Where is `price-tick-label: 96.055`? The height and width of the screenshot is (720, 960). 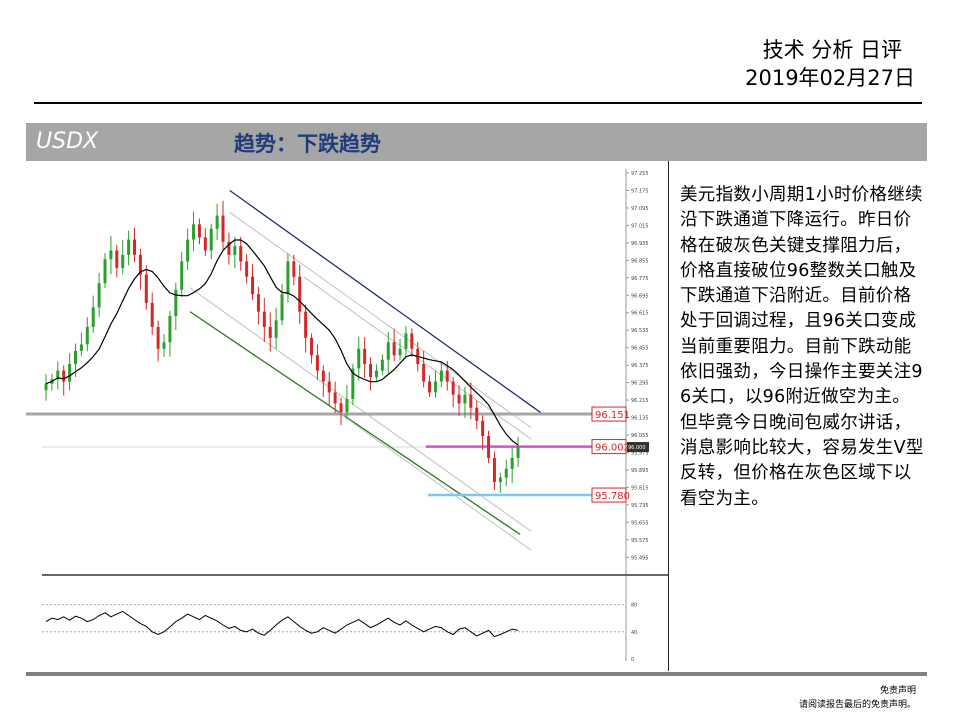 price-tick-label: 96.055 is located at coordinates (640, 436).